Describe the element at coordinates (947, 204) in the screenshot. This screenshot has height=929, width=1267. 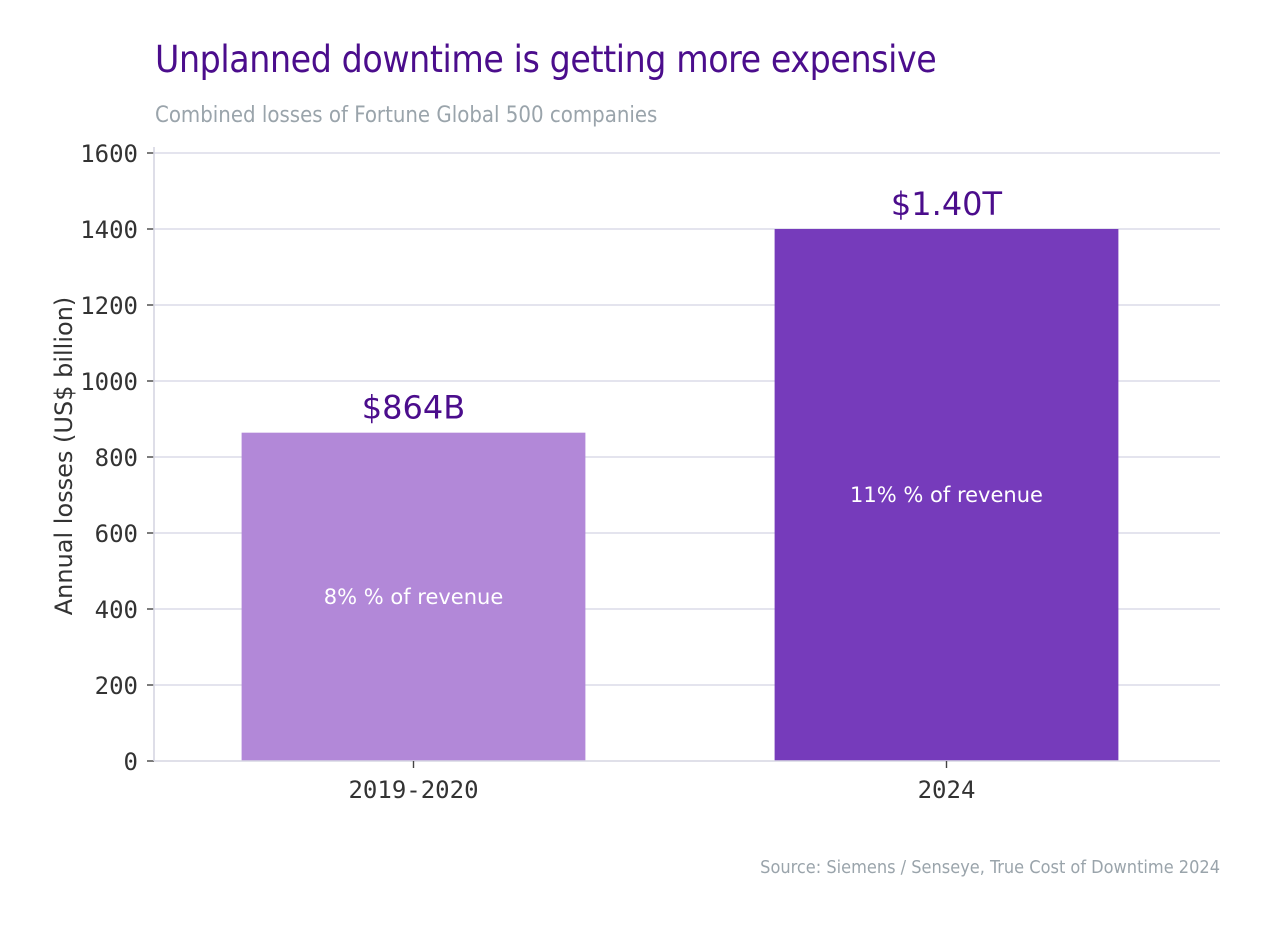
I see `value-label: $1.40T` at that location.